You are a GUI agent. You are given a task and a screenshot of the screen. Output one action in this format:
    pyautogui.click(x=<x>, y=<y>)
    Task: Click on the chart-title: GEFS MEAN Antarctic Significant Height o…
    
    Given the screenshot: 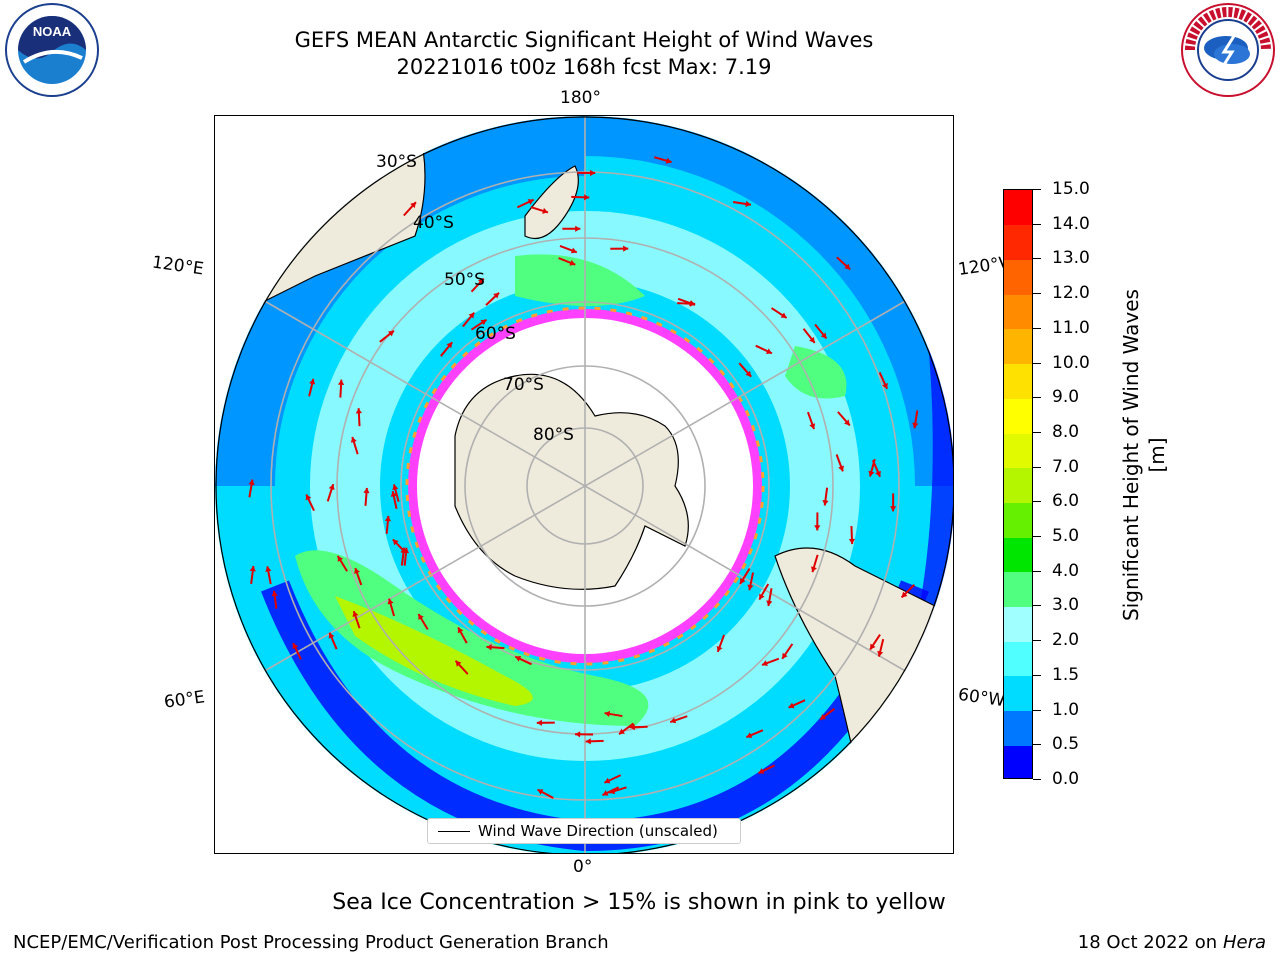 What is the action you would take?
    pyautogui.click(x=584, y=40)
    